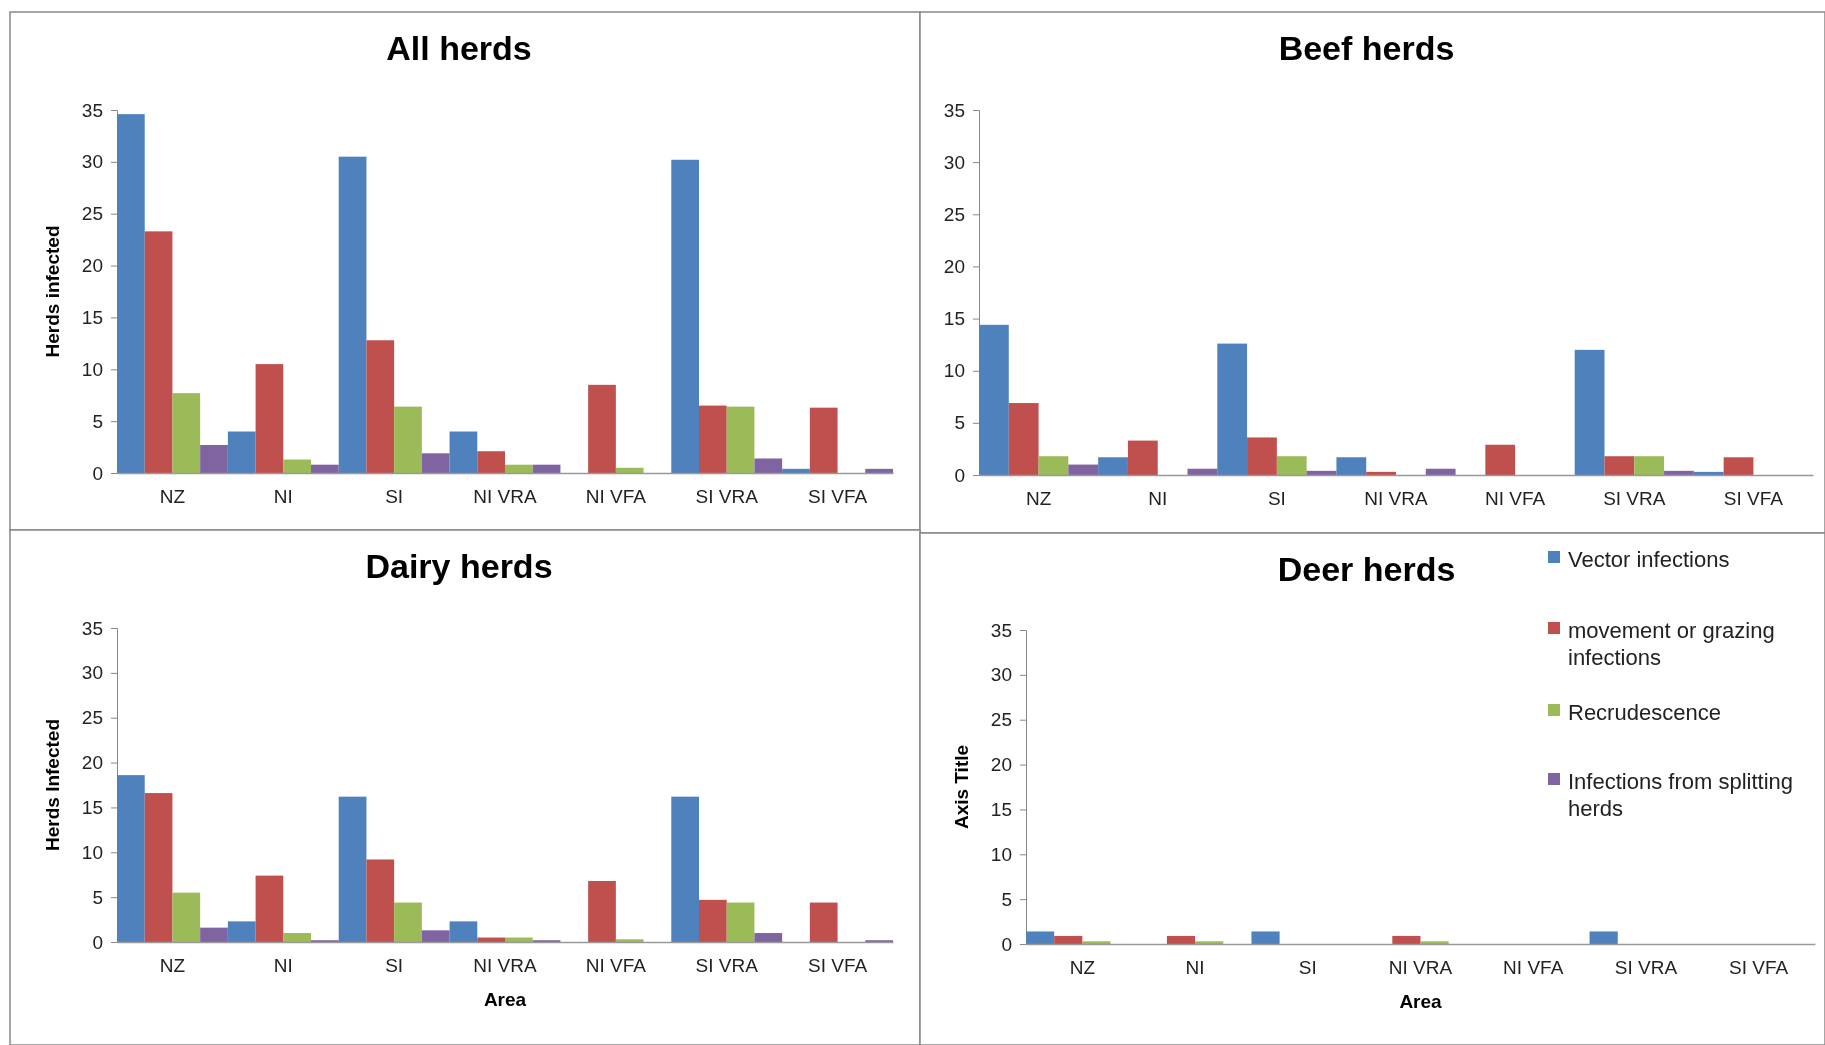 Image resolution: width=1825 pixels, height=1045 pixels. What do you see at coordinates (459, 566) in the screenshot?
I see `chart-title: Dairy herds` at bounding box center [459, 566].